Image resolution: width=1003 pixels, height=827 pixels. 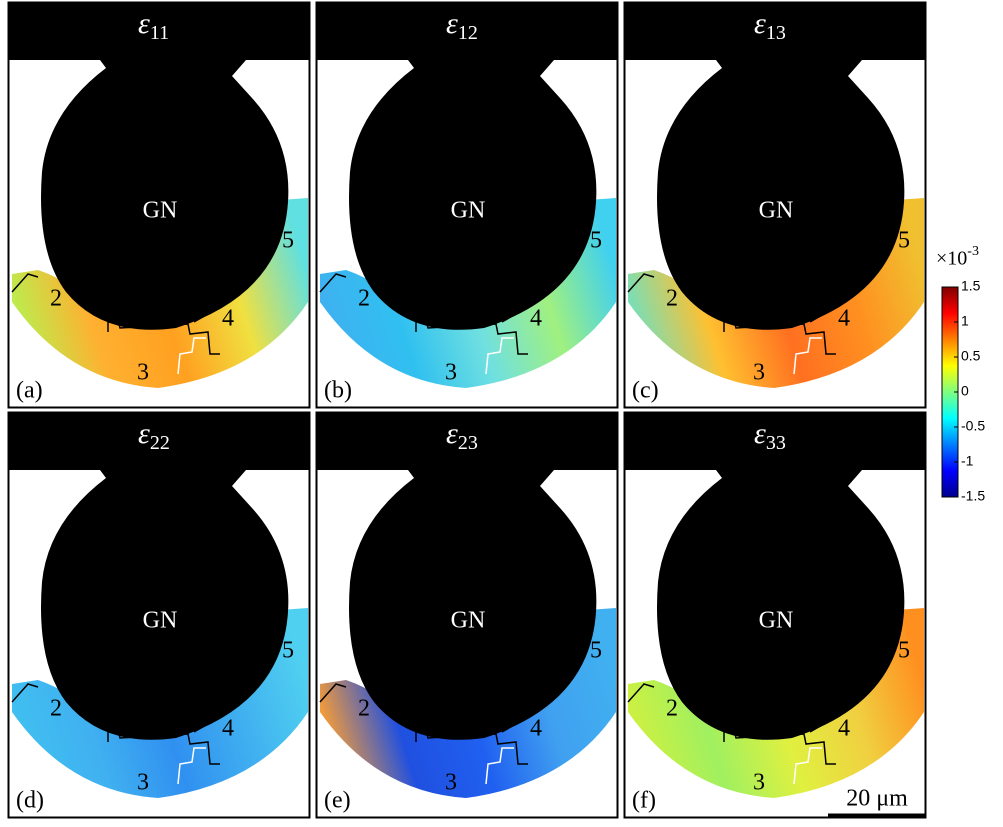 What do you see at coordinates (468, 443) in the screenshot?
I see `component-subscript: 23` at bounding box center [468, 443].